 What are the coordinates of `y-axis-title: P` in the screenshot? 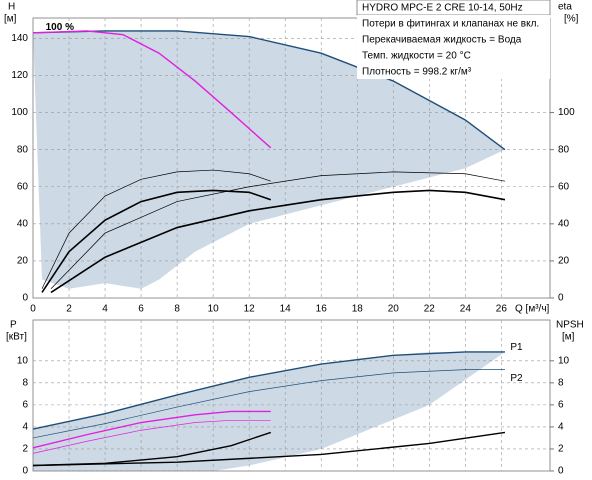 It's located at (13, 325).